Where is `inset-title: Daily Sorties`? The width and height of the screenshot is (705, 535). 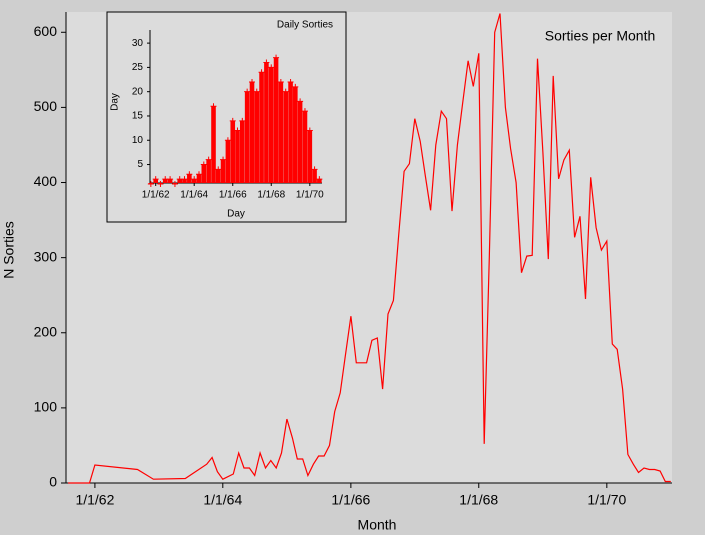 inset-title: Daily Sorties is located at coordinates (305, 25).